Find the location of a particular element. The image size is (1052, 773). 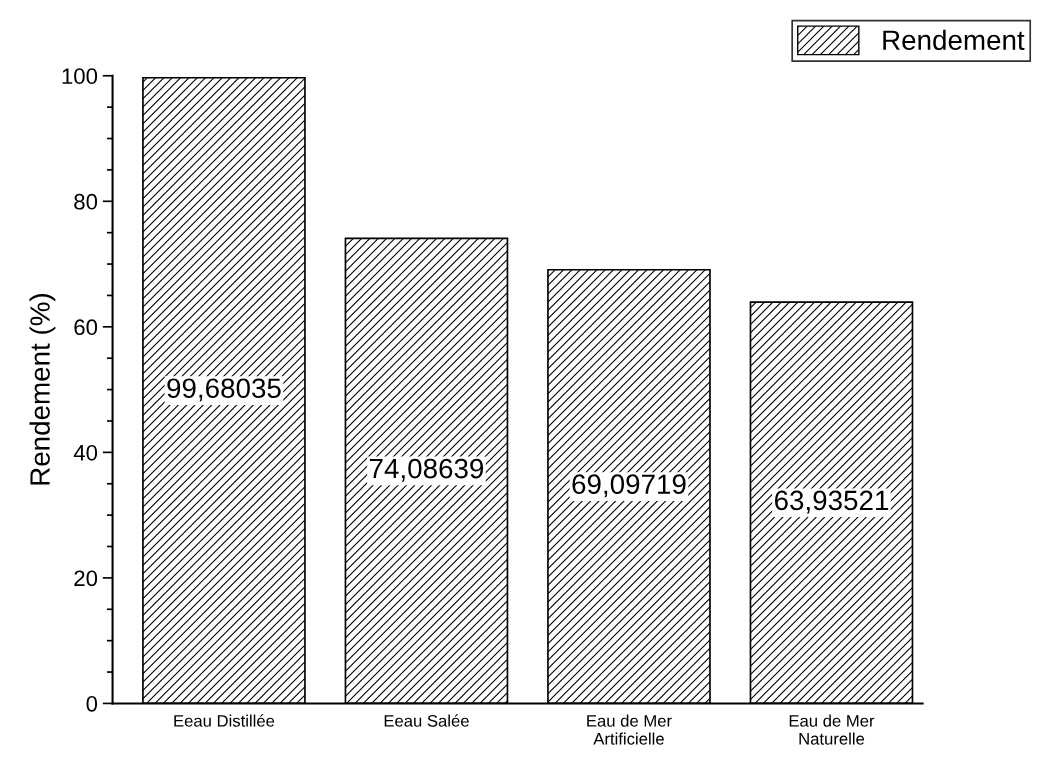

x-tick-label: Eeau Distillée is located at coordinates (224, 720).